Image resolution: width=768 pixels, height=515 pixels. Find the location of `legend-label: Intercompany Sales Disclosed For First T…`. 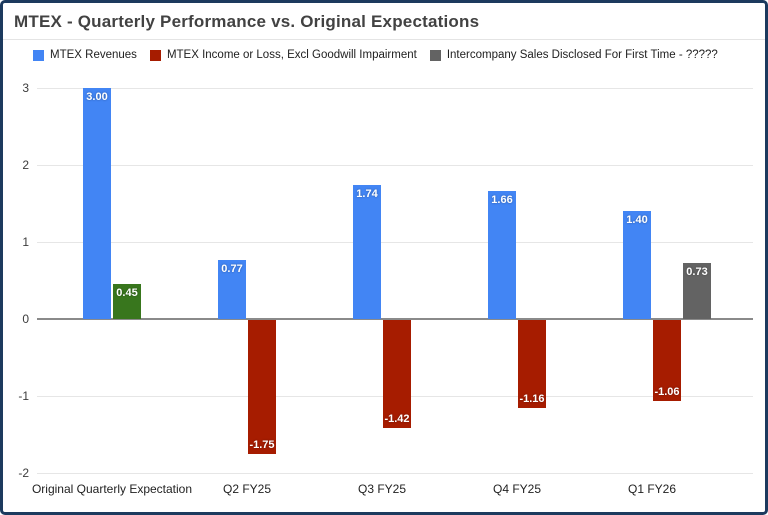

legend-label: Intercompany Sales Disclosed For First T… is located at coordinates (582, 55).